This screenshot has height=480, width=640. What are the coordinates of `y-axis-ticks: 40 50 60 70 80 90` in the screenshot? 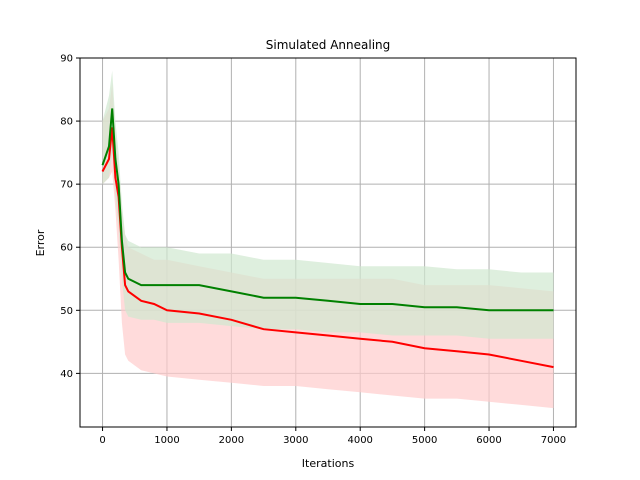 It's located at (70, 217).